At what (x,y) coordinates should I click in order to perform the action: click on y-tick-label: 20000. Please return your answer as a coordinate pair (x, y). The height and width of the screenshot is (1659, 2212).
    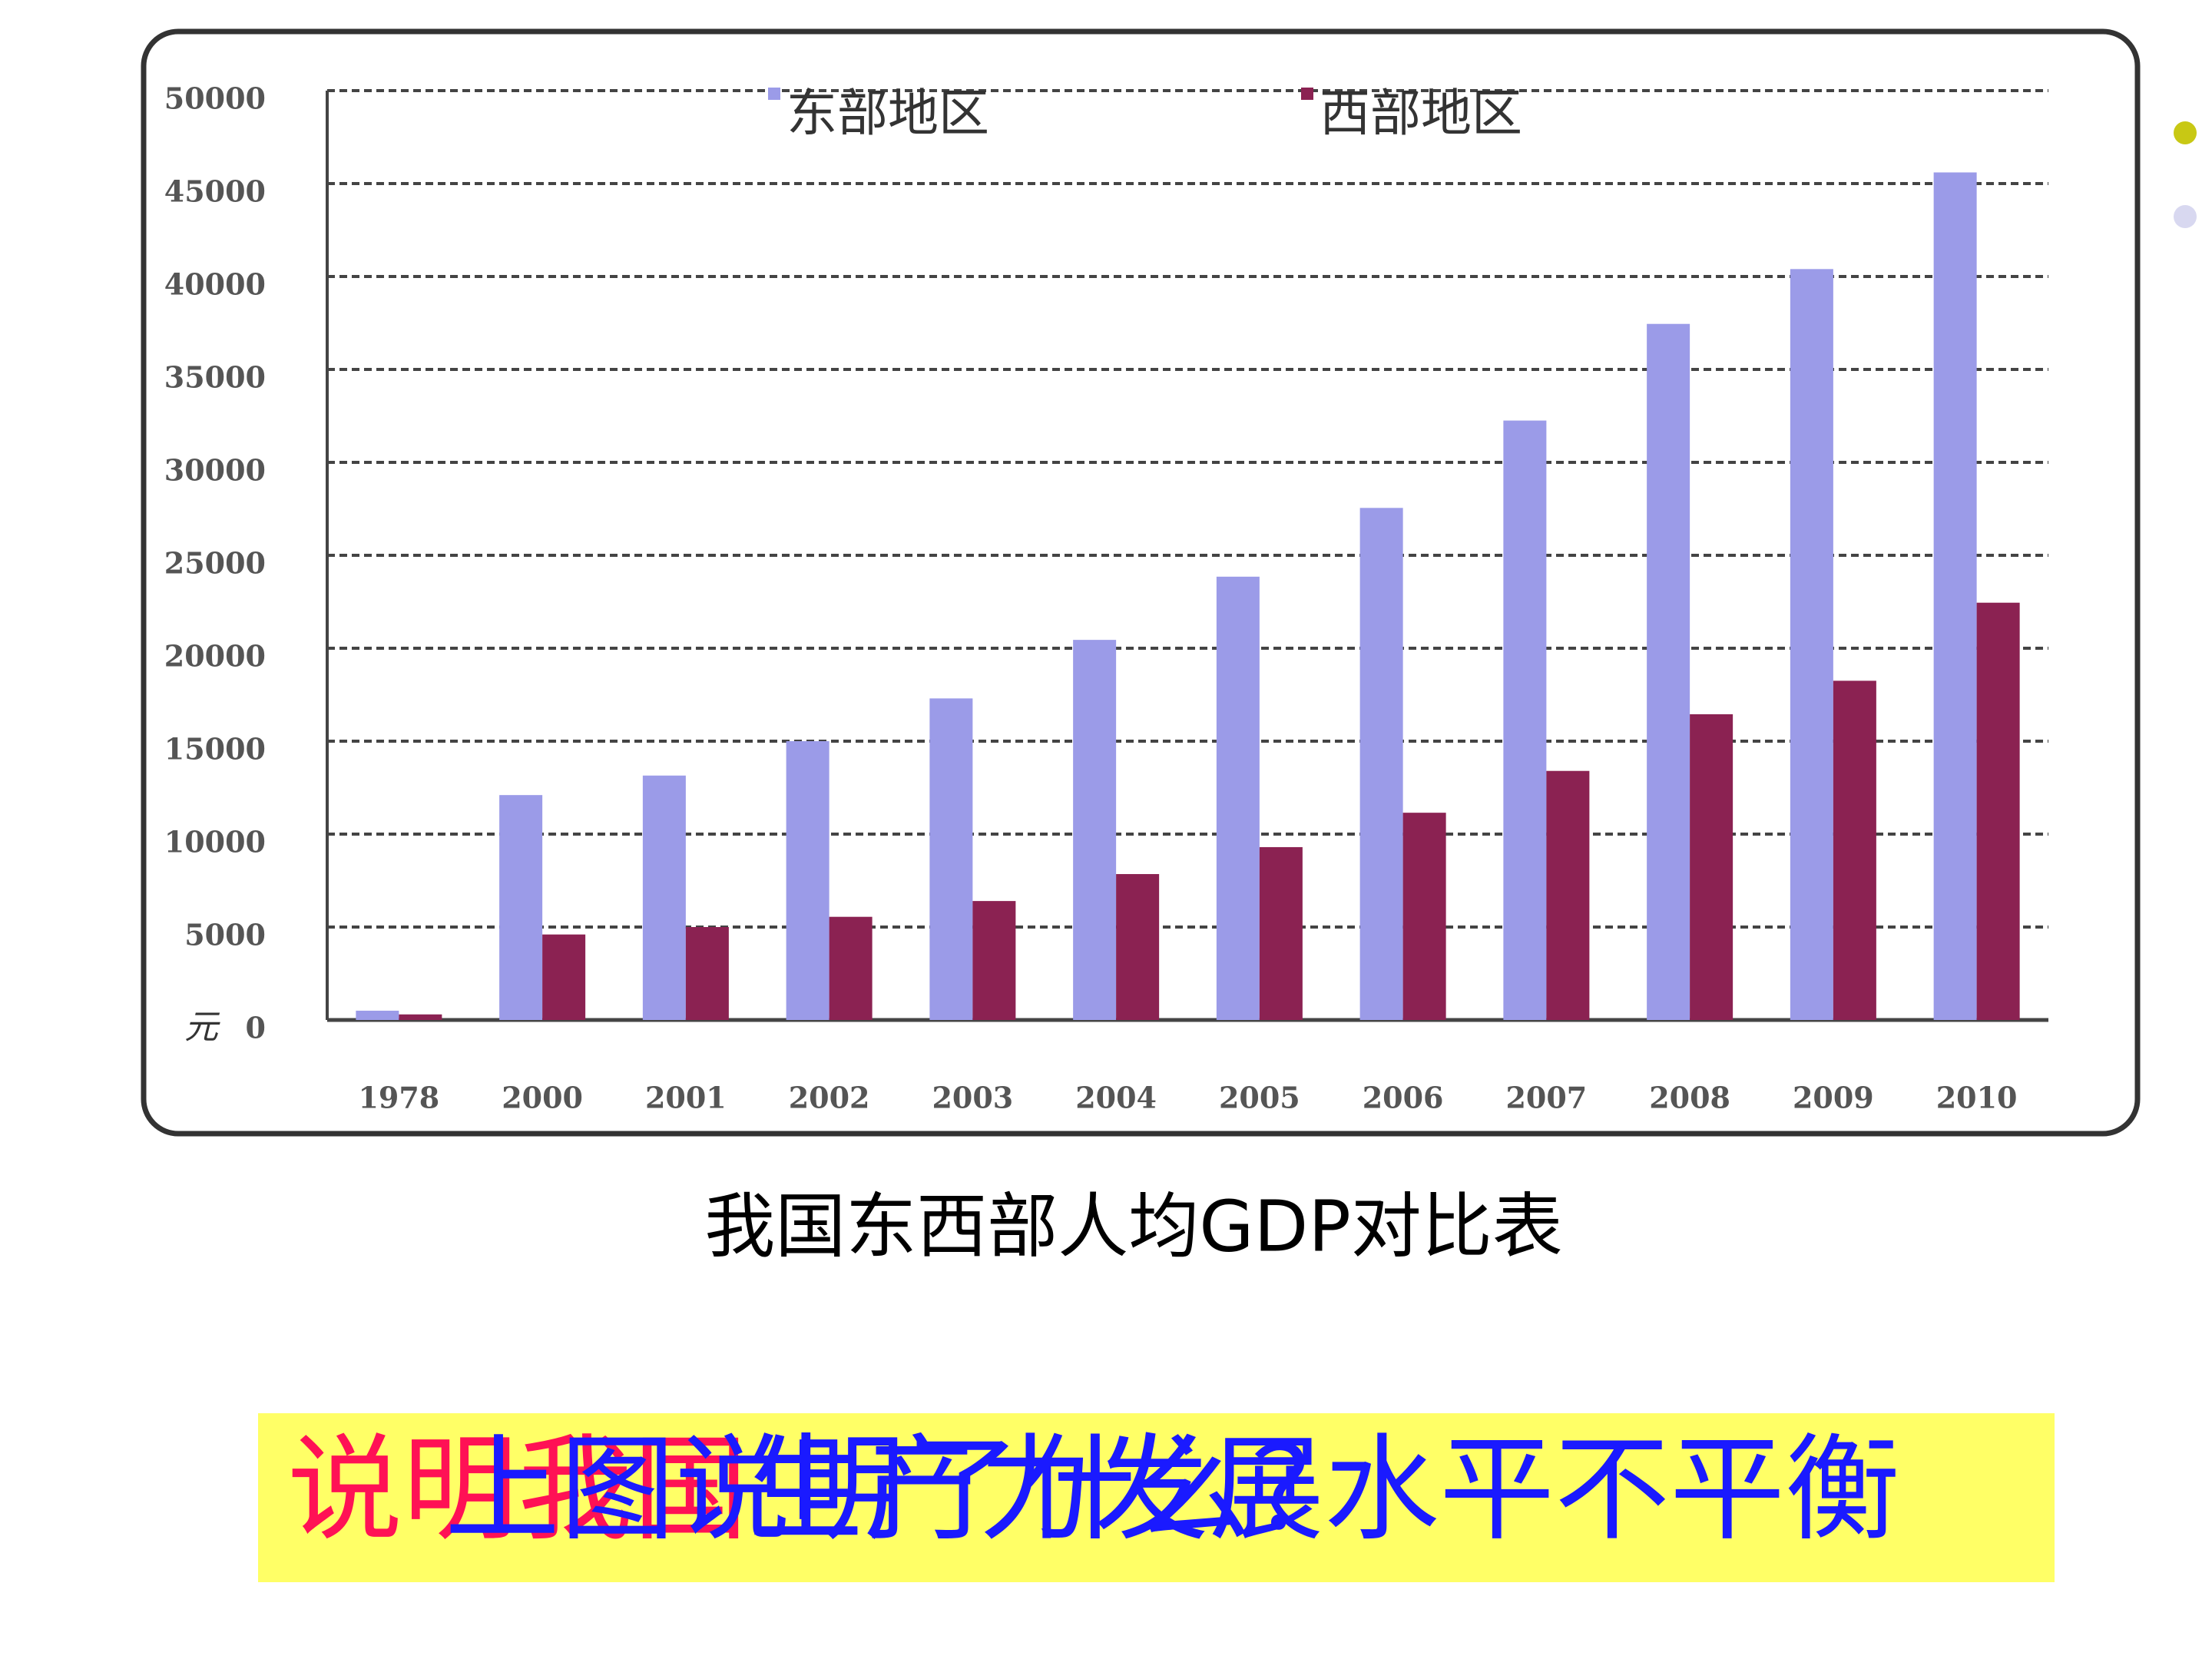
    Looking at the image, I should click on (215, 656).